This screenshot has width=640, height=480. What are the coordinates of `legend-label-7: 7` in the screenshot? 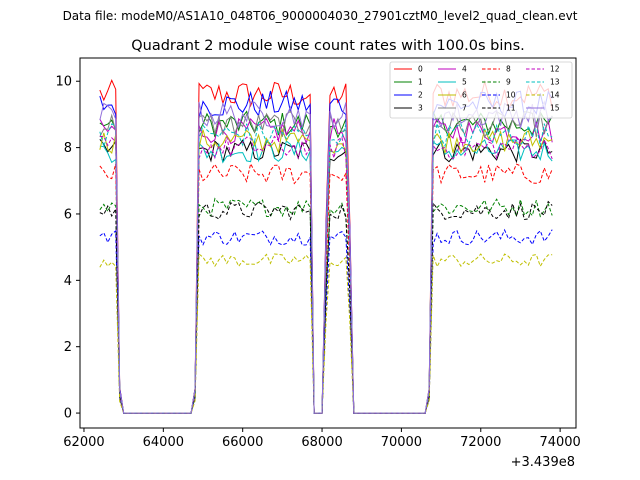 It's located at (464, 108).